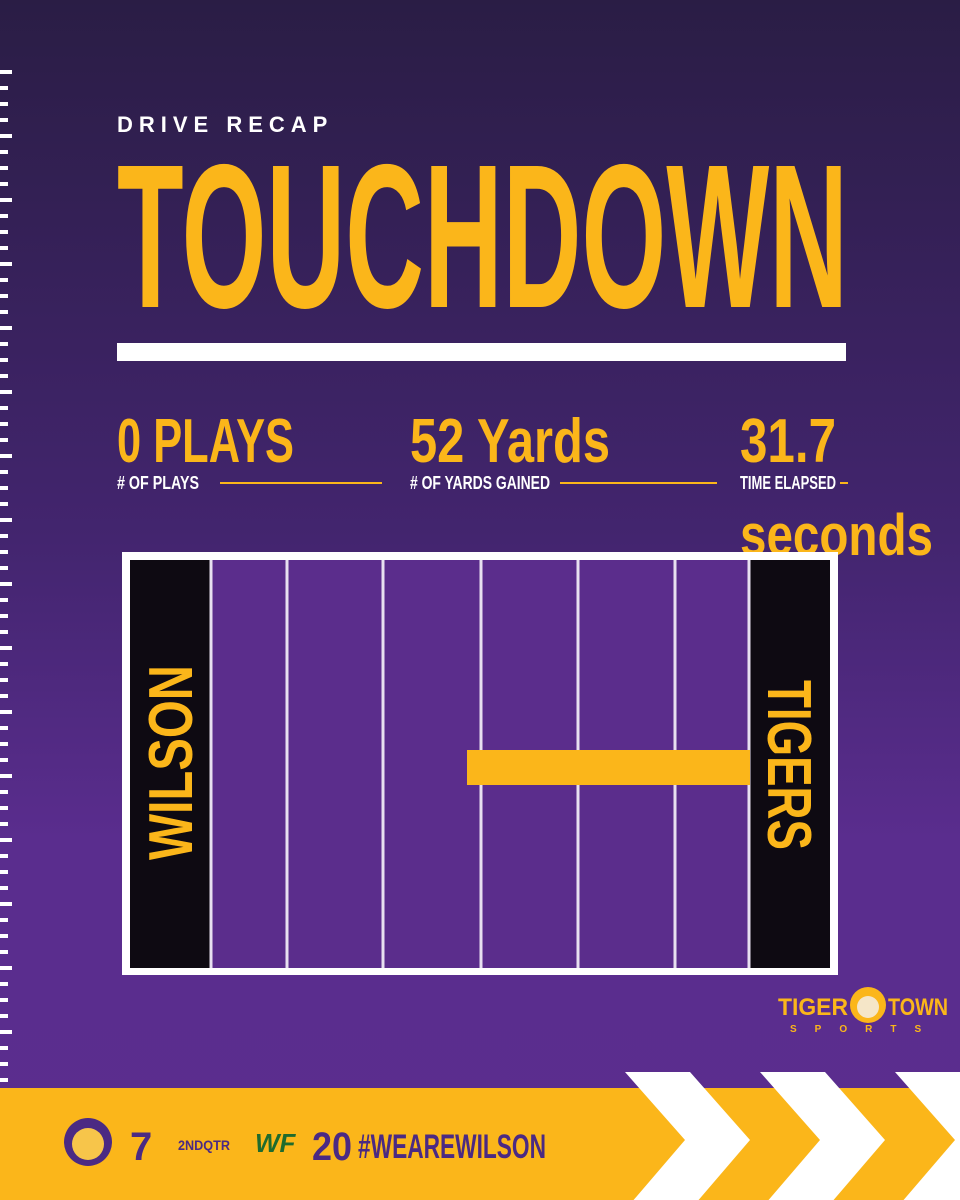 This screenshot has width=960, height=1200. I want to click on endzone-label: WILSON, so click(171, 762).